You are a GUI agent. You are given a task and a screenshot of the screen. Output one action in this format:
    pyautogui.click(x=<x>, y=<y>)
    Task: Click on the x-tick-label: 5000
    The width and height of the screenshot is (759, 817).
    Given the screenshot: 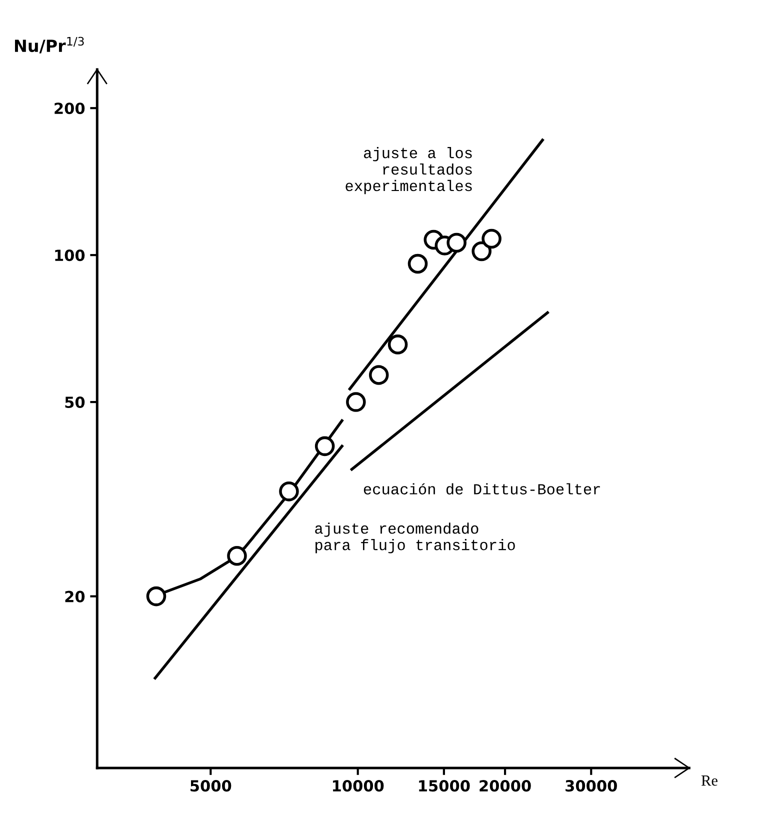 What is the action you would take?
    pyautogui.click(x=211, y=786)
    